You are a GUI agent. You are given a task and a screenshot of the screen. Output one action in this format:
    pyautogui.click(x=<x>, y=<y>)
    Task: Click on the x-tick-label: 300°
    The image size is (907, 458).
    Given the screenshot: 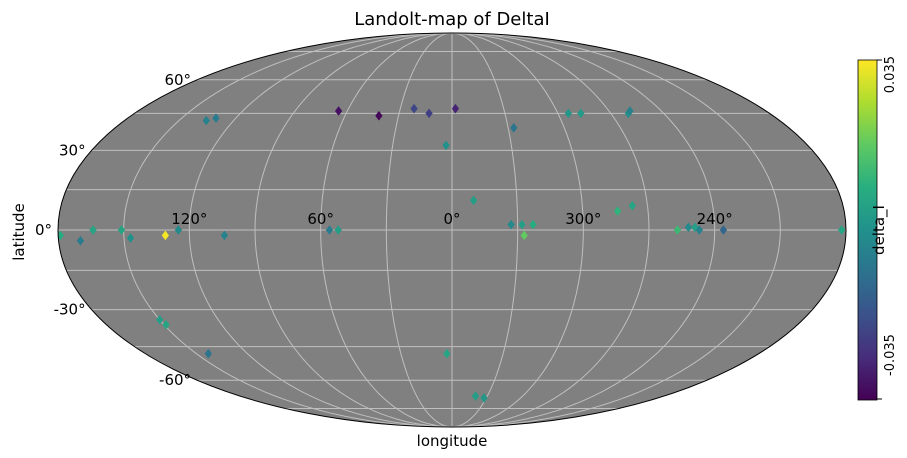 What is the action you would take?
    pyautogui.click(x=583, y=219)
    